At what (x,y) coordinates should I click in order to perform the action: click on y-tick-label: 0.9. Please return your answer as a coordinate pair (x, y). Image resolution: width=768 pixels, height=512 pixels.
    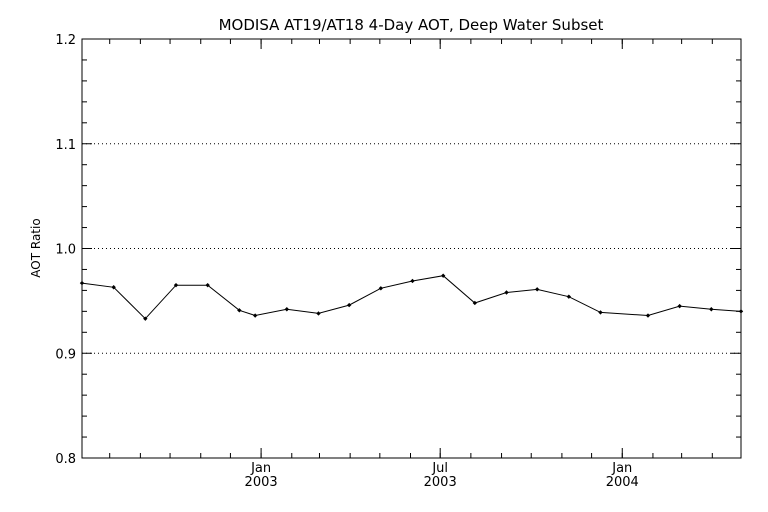
    Looking at the image, I should click on (65, 354).